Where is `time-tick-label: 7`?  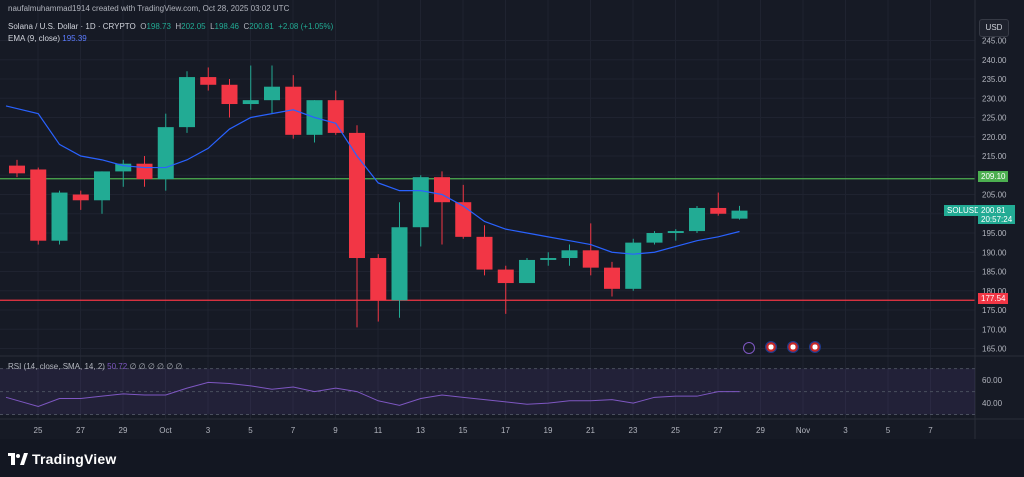
time-tick-label: 7 is located at coordinates (930, 430).